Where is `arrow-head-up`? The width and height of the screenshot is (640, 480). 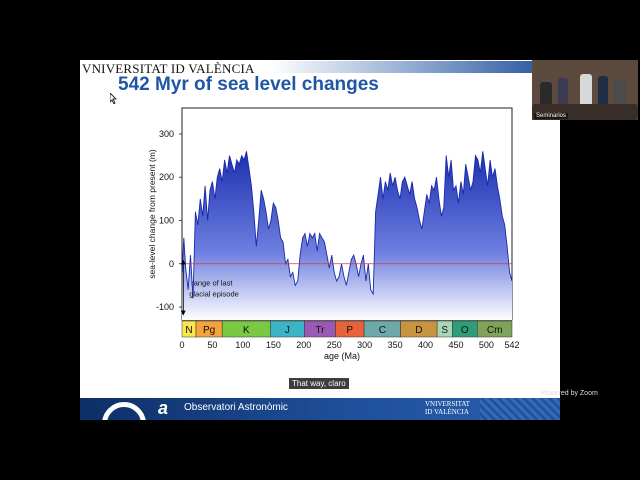
arrow-head-up is located at coordinates (183, 262).